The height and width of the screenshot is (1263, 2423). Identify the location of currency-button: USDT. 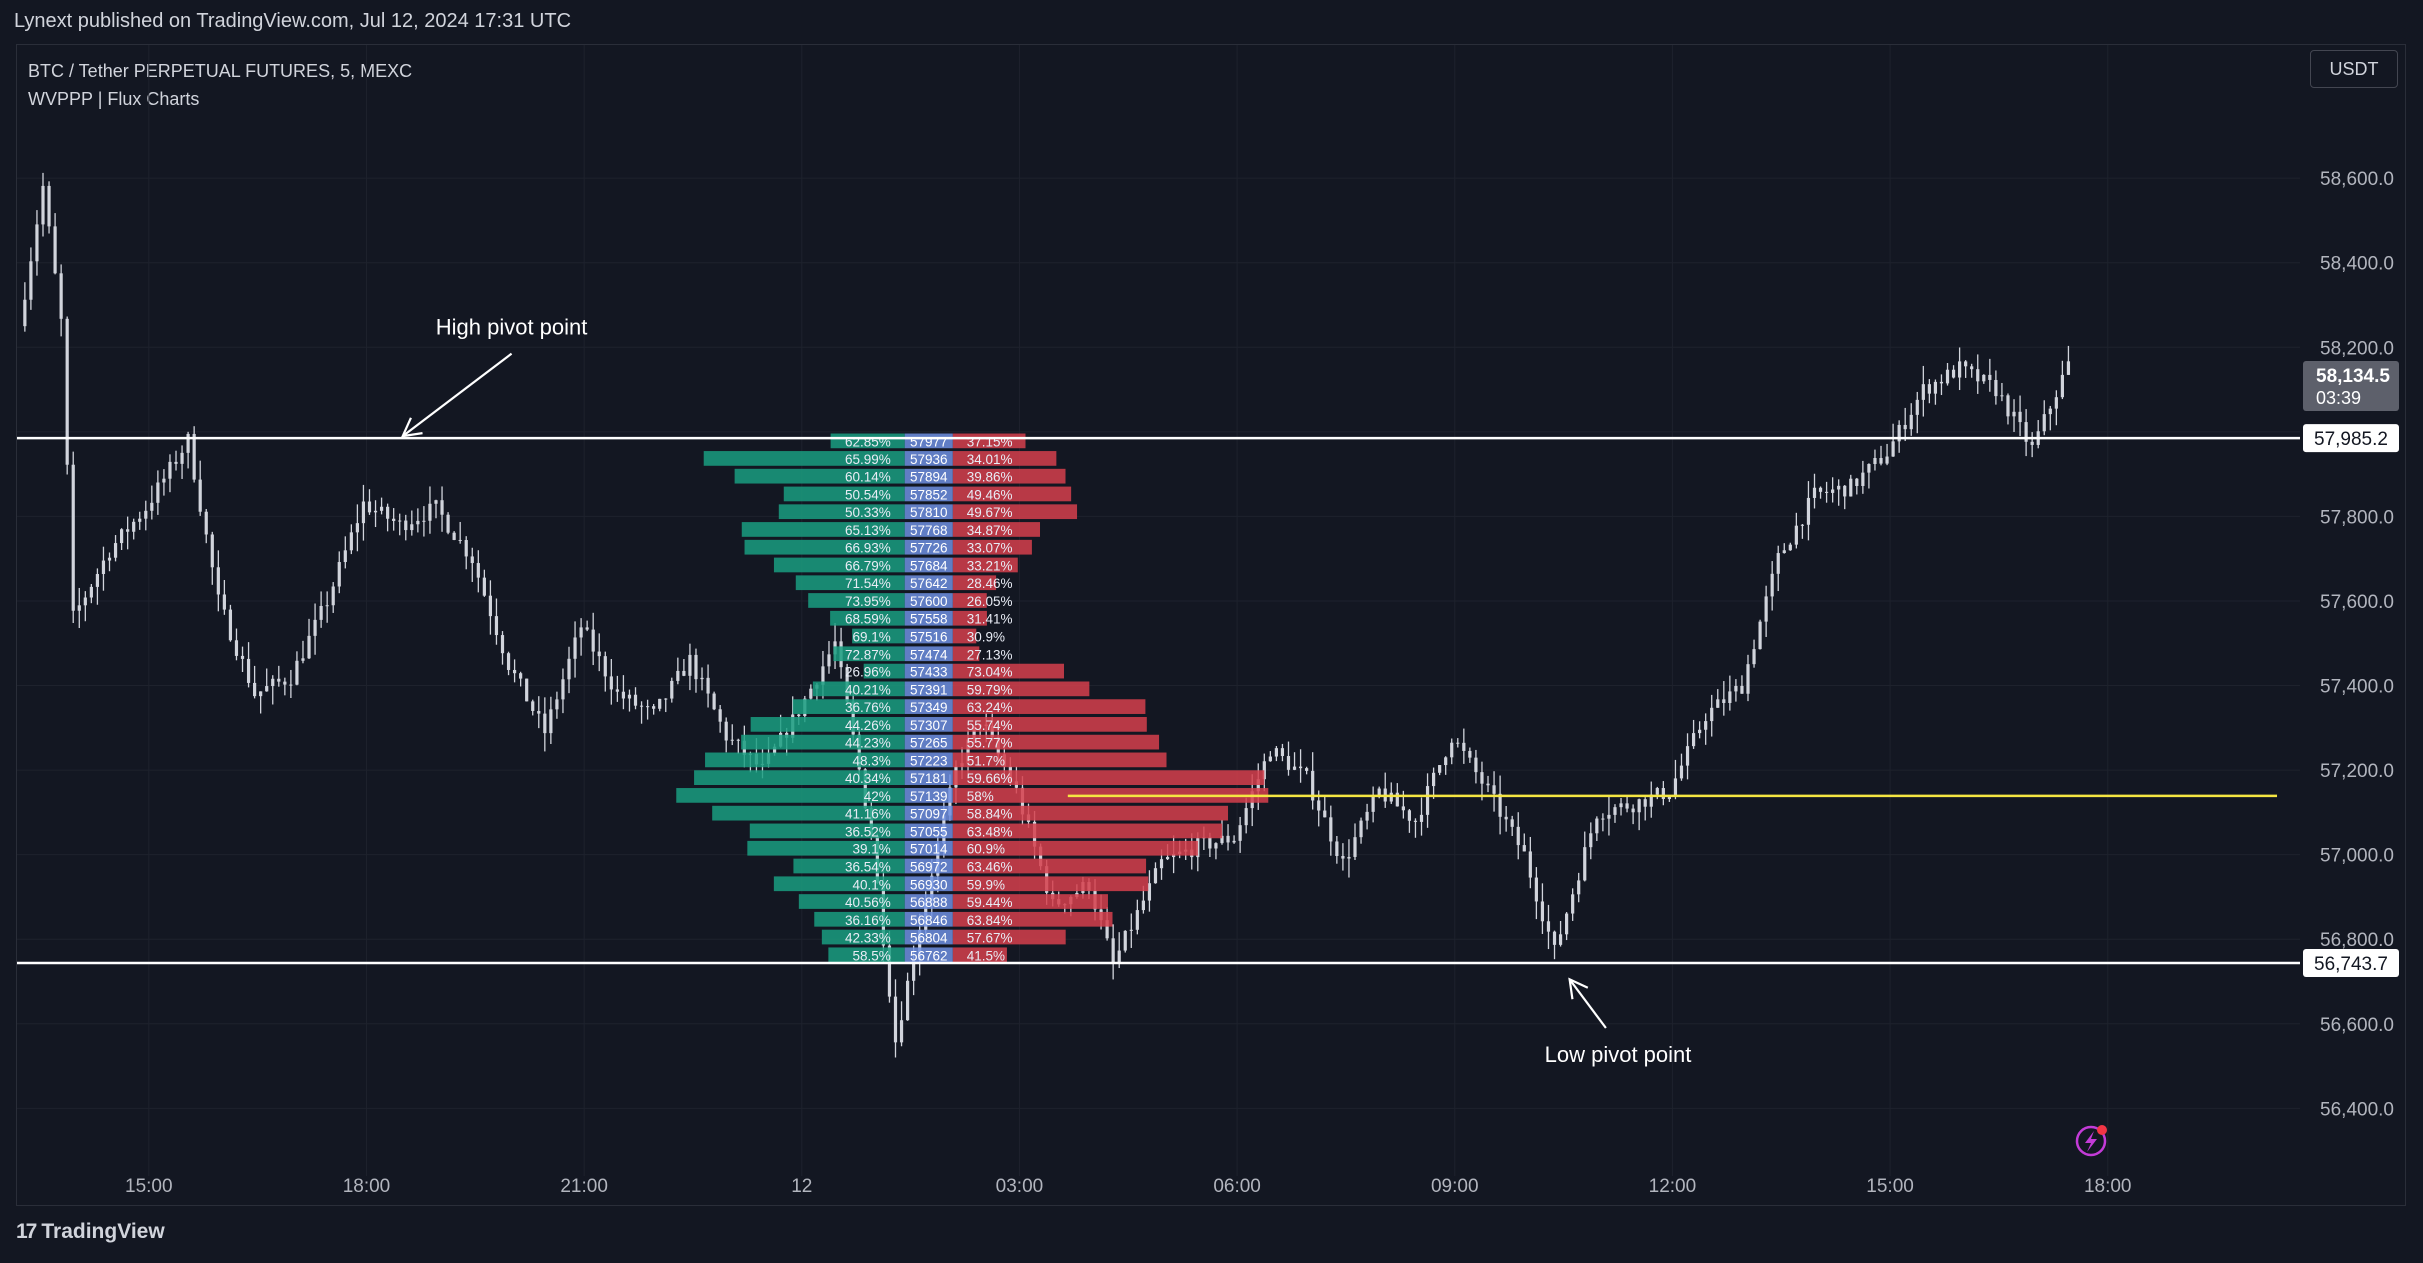
(2354, 69).